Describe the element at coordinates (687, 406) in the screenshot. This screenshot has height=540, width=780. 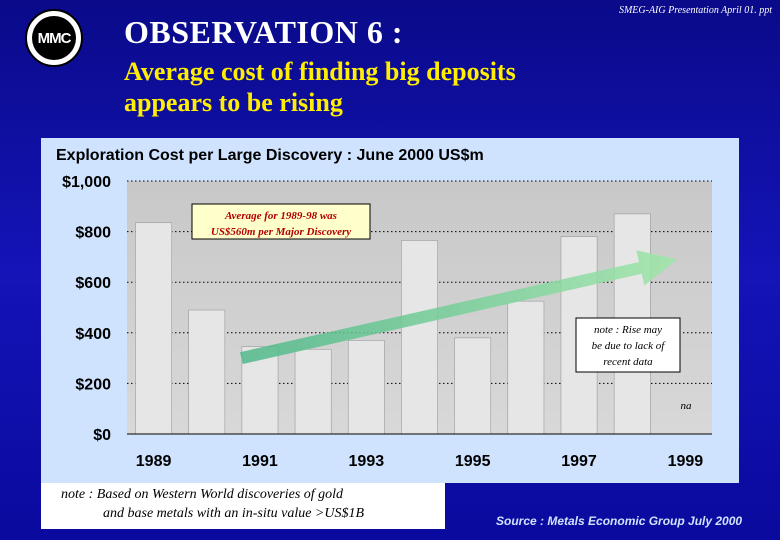
I see `na-label: na` at that location.